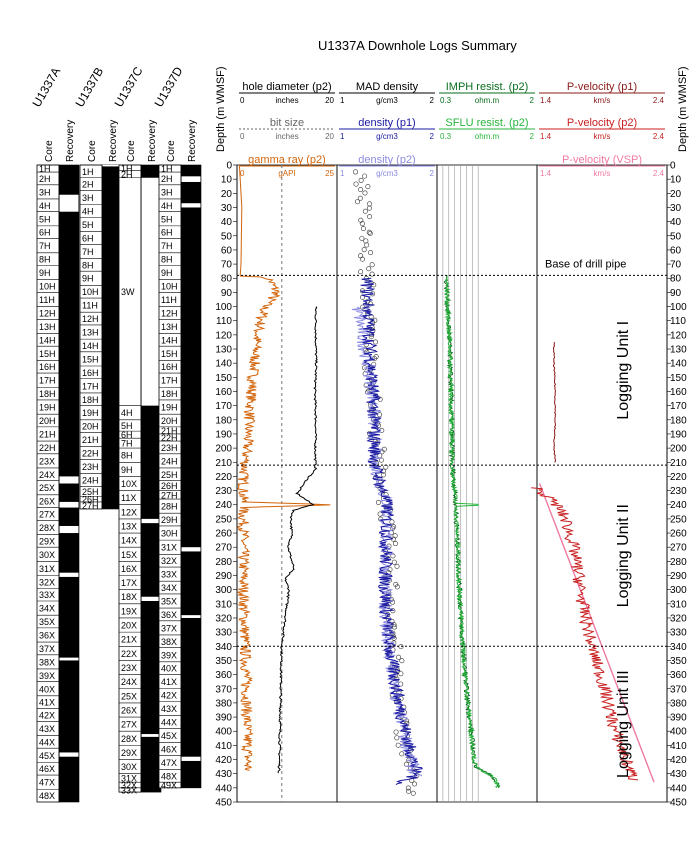  What do you see at coordinates (47, 609) in the screenshot?
I see `core-label: 34X` at bounding box center [47, 609].